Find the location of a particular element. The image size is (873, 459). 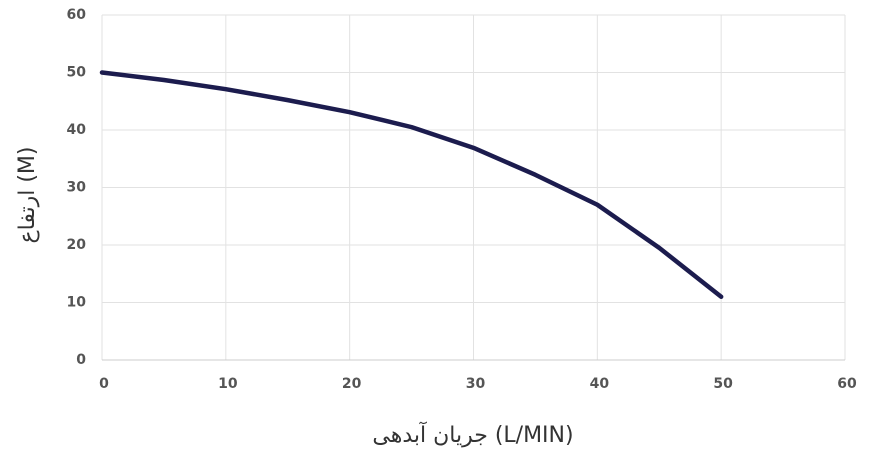

x-tick-label: 60 is located at coordinates (847, 384).